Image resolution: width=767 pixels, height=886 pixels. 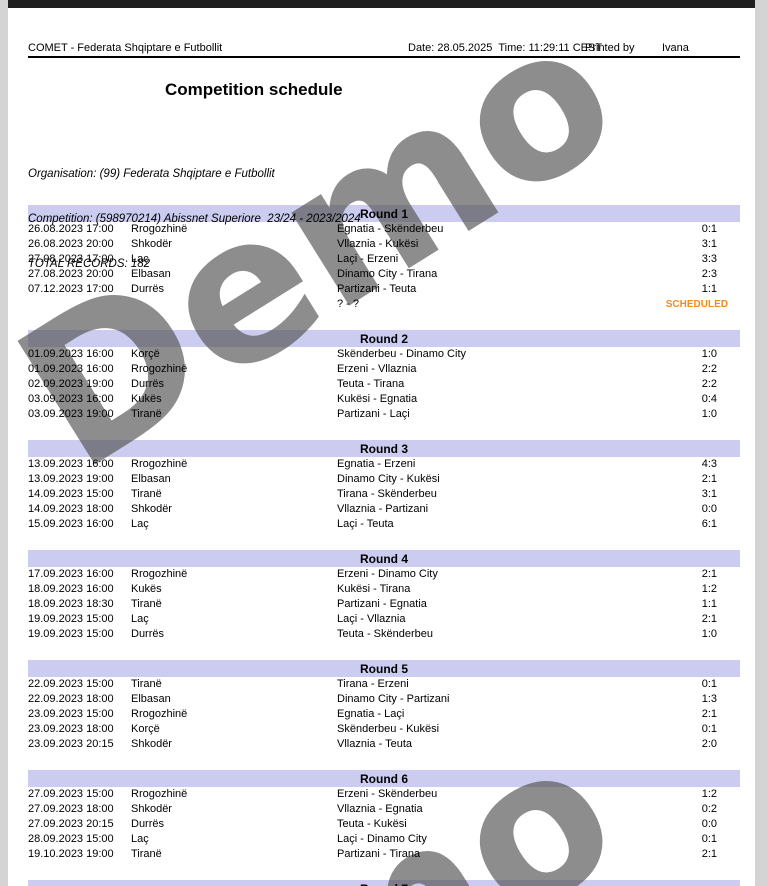 What do you see at coordinates (145, 354) in the screenshot?
I see `match-venue: Korçë` at bounding box center [145, 354].